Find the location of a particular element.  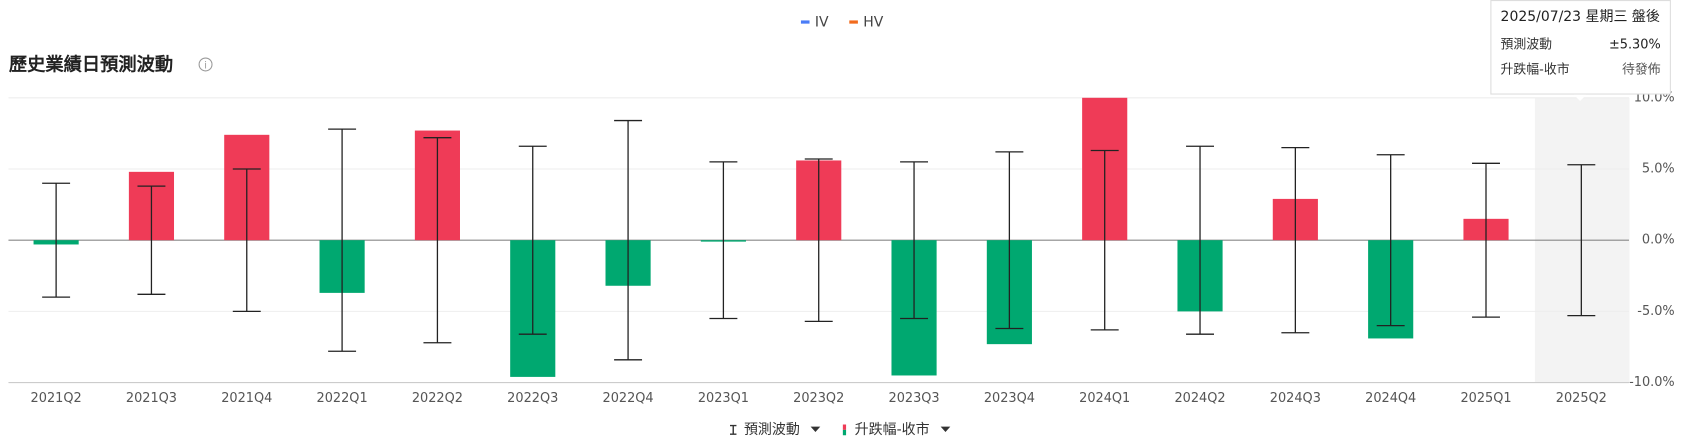

x-tick-label: 2025Q2 is located at coordinates (1581, 398).